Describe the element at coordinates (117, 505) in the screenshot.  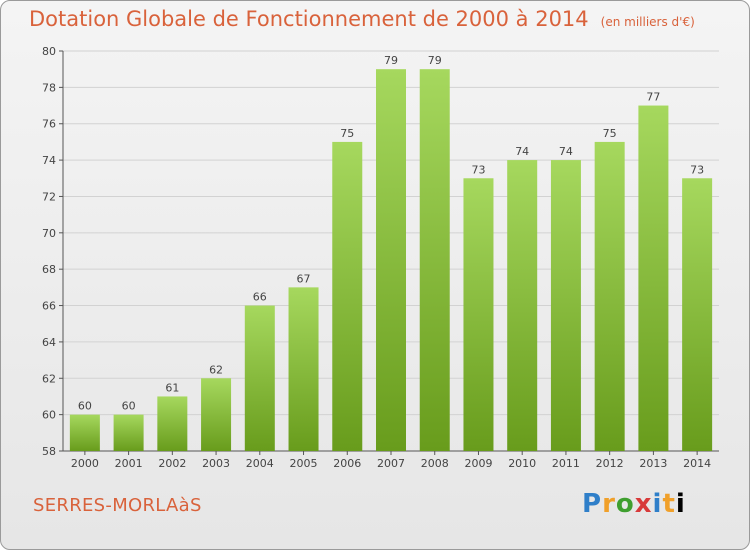
I see `commune-name: SERRES-MORLAàS` at that location.